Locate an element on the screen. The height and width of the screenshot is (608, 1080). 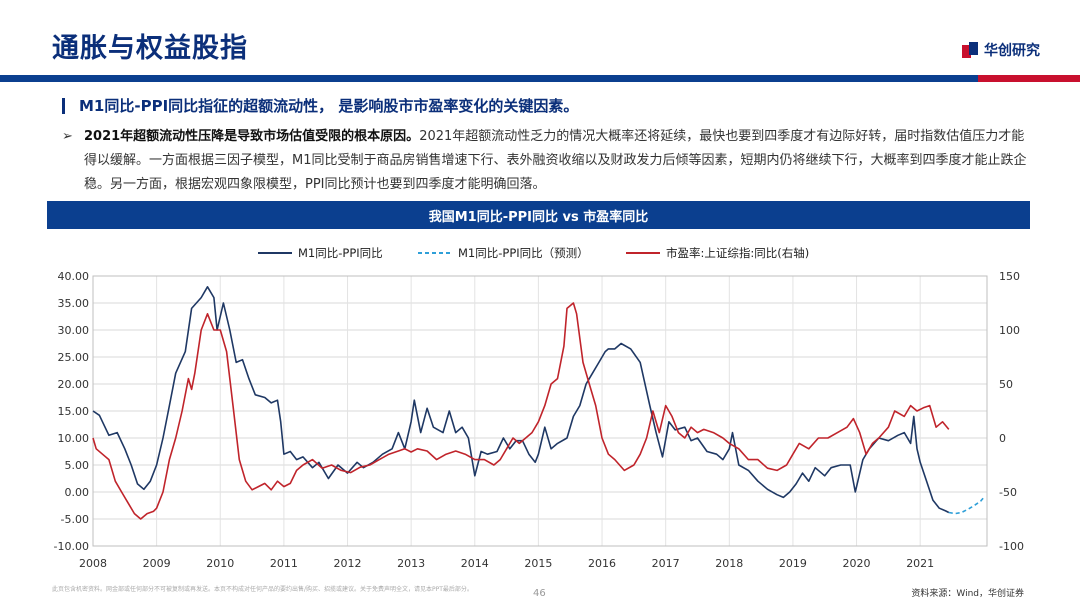
y-right-tick-label: 100 is located at coordinates (1009, 330).